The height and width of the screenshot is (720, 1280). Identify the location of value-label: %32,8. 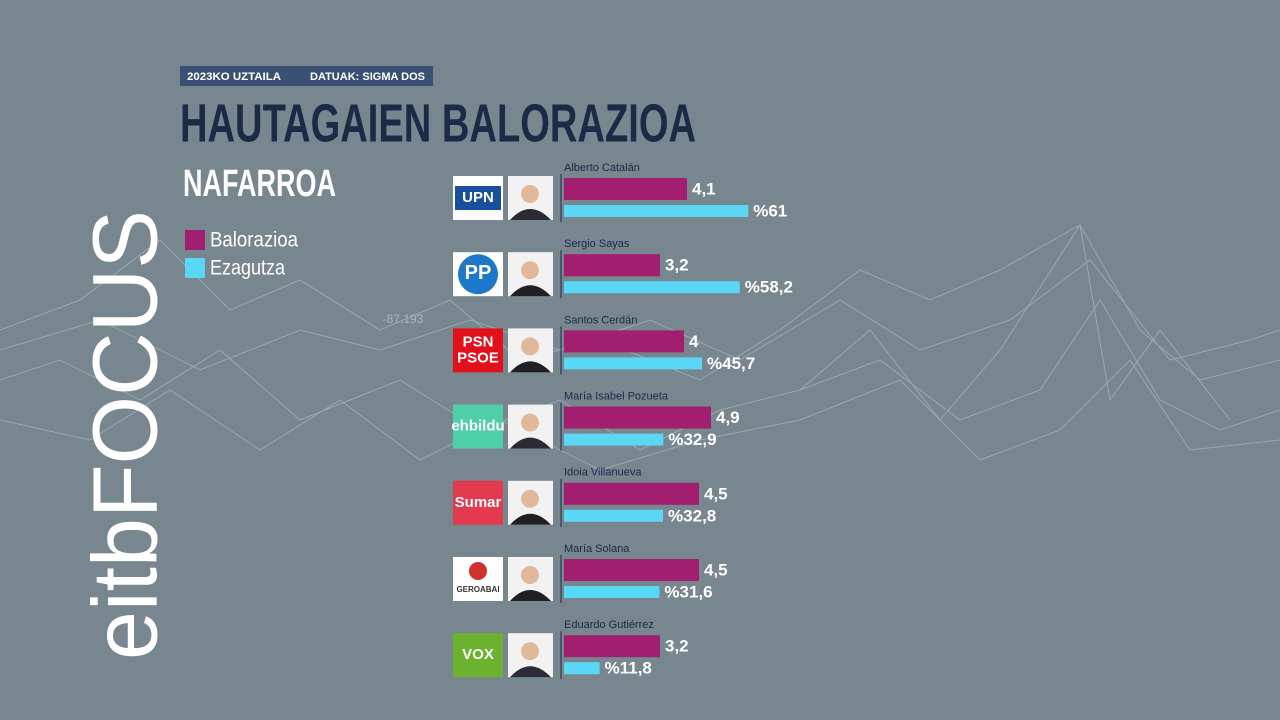
(692, 515).